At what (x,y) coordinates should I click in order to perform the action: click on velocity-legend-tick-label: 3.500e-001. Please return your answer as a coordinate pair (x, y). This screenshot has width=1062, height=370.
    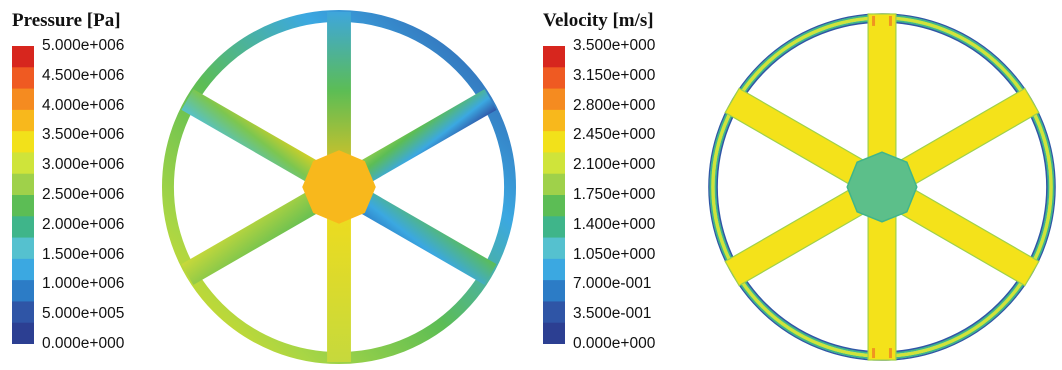
    Looking at the image, I should click on (612, 314).